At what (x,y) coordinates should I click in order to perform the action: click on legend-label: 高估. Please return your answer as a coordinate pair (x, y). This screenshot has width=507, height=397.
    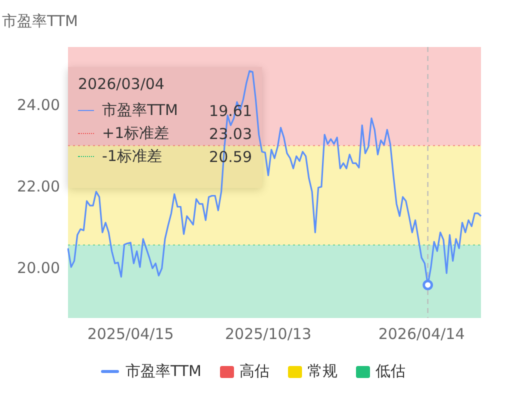
    Looking at the image, I should click on (255, 371).